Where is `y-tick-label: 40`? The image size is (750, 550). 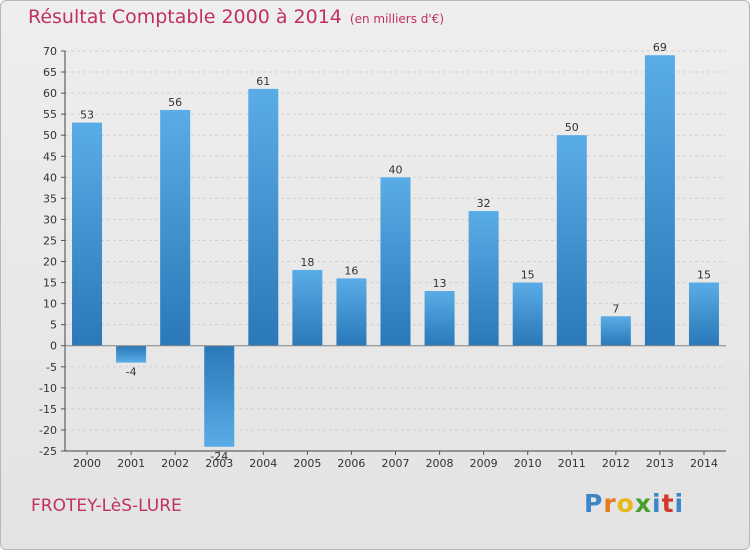 y-tick-label: 40 is located at coordinates (50, 177).